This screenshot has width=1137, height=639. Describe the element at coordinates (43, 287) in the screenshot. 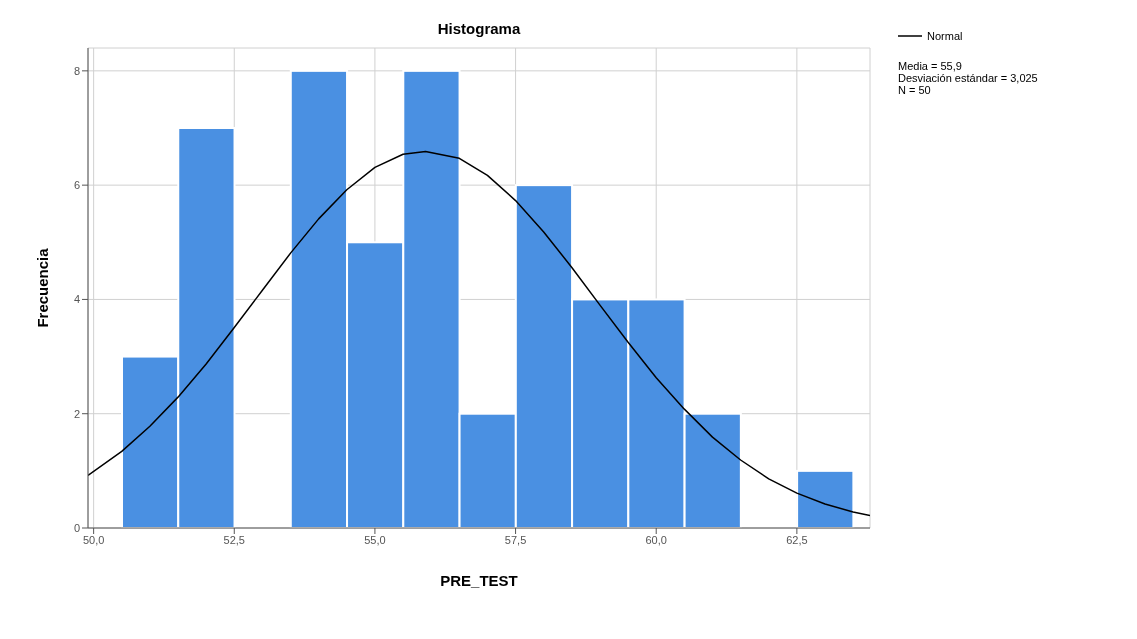

I see `y-axis-title: Frecuencia` at that location.